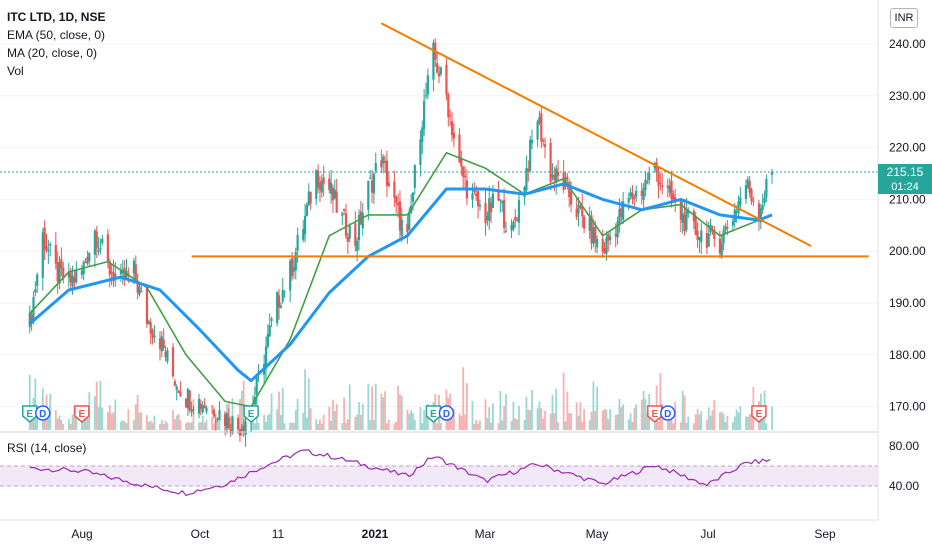 This screenshot has height=555, width=932. I want to click on rsi-line, so click(400, 473).